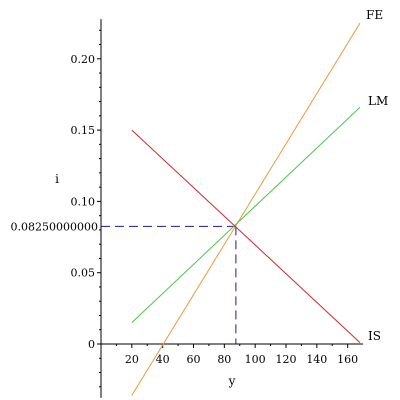  Describe the element at coordinates (54, 226) in the screenshot. I see `equilibrium-value-label: 0.08250000000` at that location.